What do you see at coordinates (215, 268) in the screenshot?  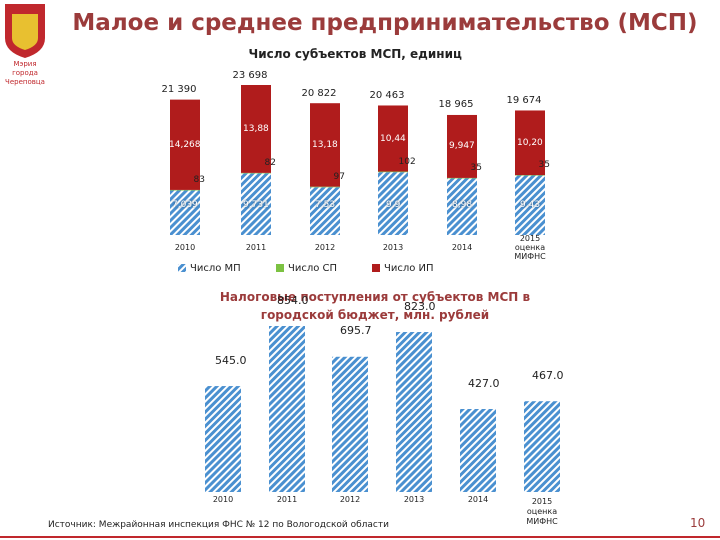 I see `legend-label: Число МП` at bounding box center [215, 268].